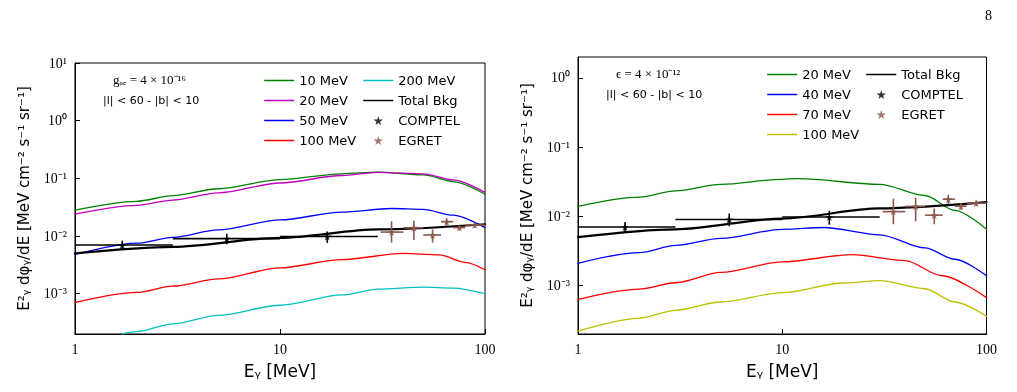  Describe the element at coordinates (324, 80) in the screenshot. I see `legend-label: 10 MeV` at that location.